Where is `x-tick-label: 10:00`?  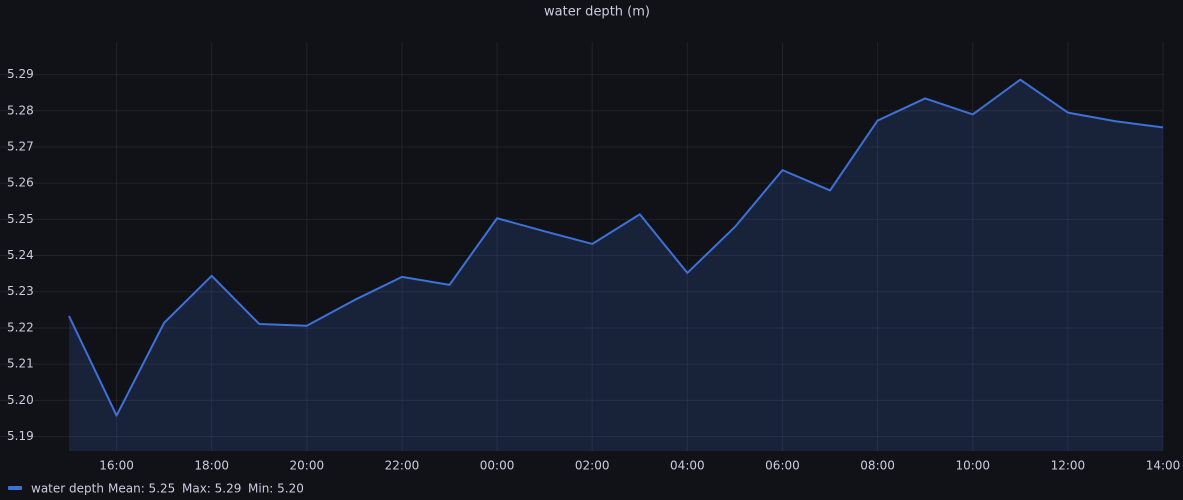
x-tick-label: 10:00 is located at coordinates (972, 466).